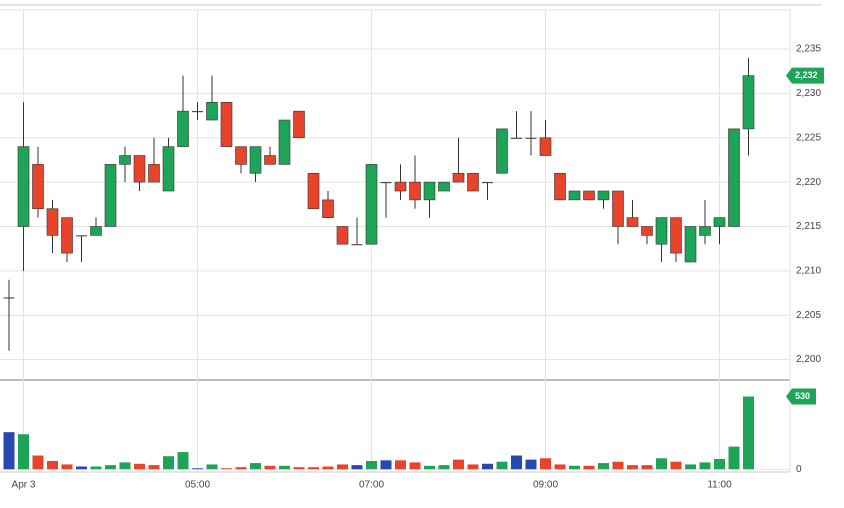 Image resolution: width=844 pixels, height=508 pixels. What do you see at coordinates (24, 485) in the screenshot?
I see `x-tick-label: Apr 3` at bounding box center [24, 485].